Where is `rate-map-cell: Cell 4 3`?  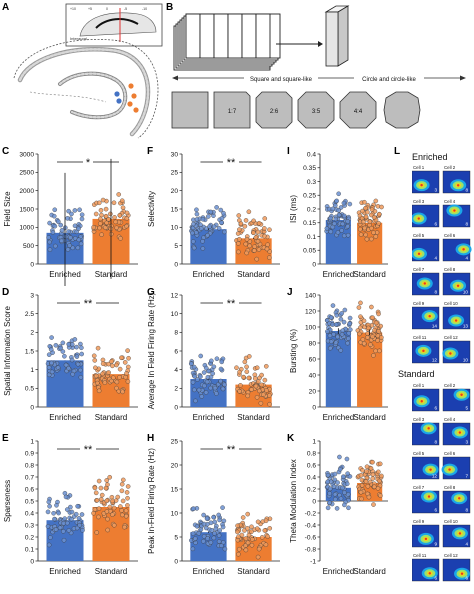
rate-map-cell: Cell 4 3 is located at coordinates (456, 431).